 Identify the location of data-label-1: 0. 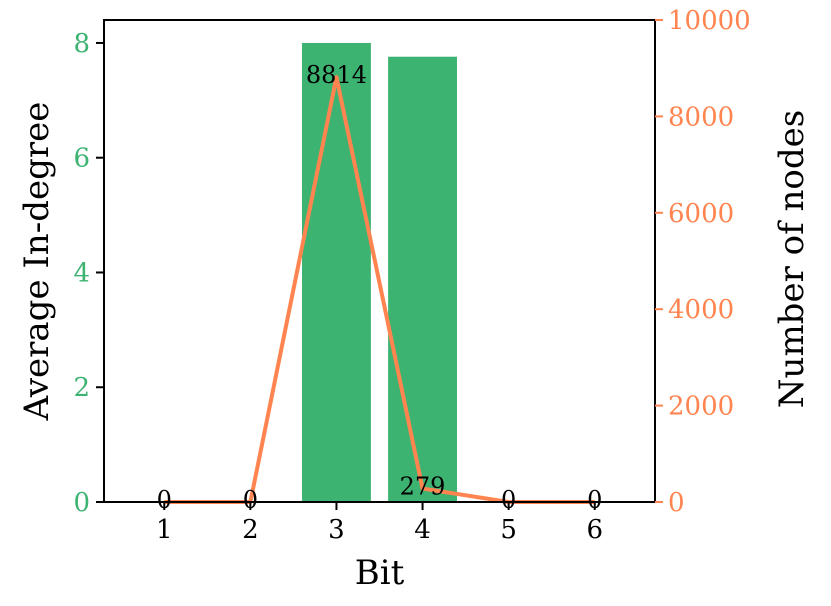
(164, 500).